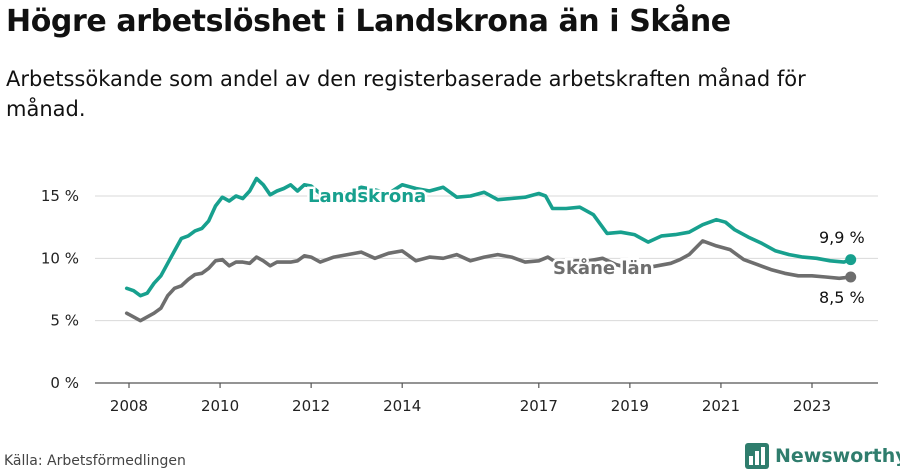  I want to click on x-tick-label: 2017, so click(539, 406).